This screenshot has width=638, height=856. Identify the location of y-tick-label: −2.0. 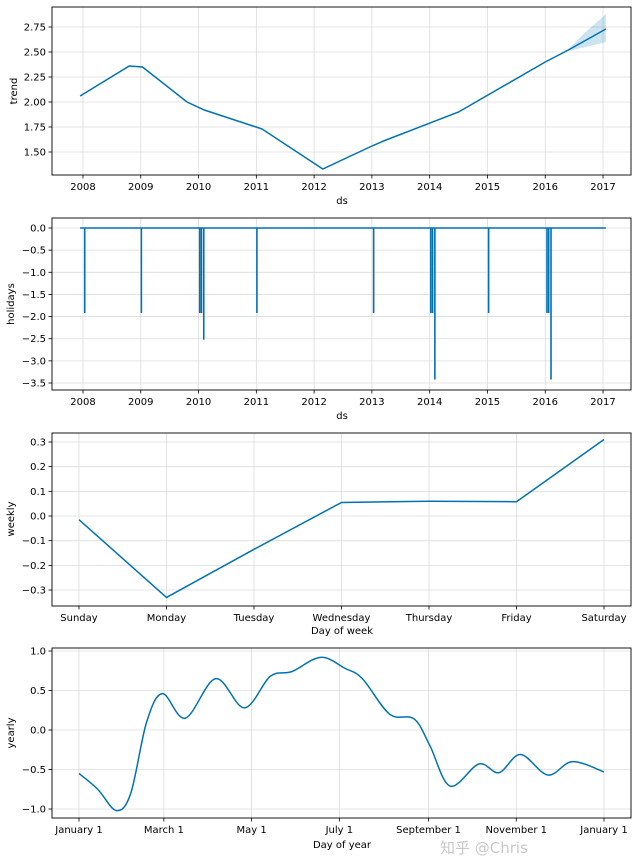
(34, 317).